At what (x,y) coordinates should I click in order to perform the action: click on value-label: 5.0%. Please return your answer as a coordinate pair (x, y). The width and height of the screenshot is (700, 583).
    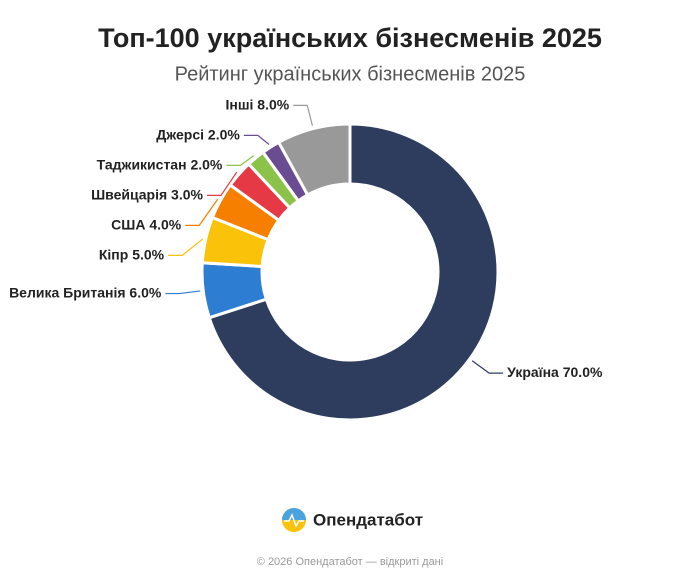
    Looking at the image, I should click on (148, 254).